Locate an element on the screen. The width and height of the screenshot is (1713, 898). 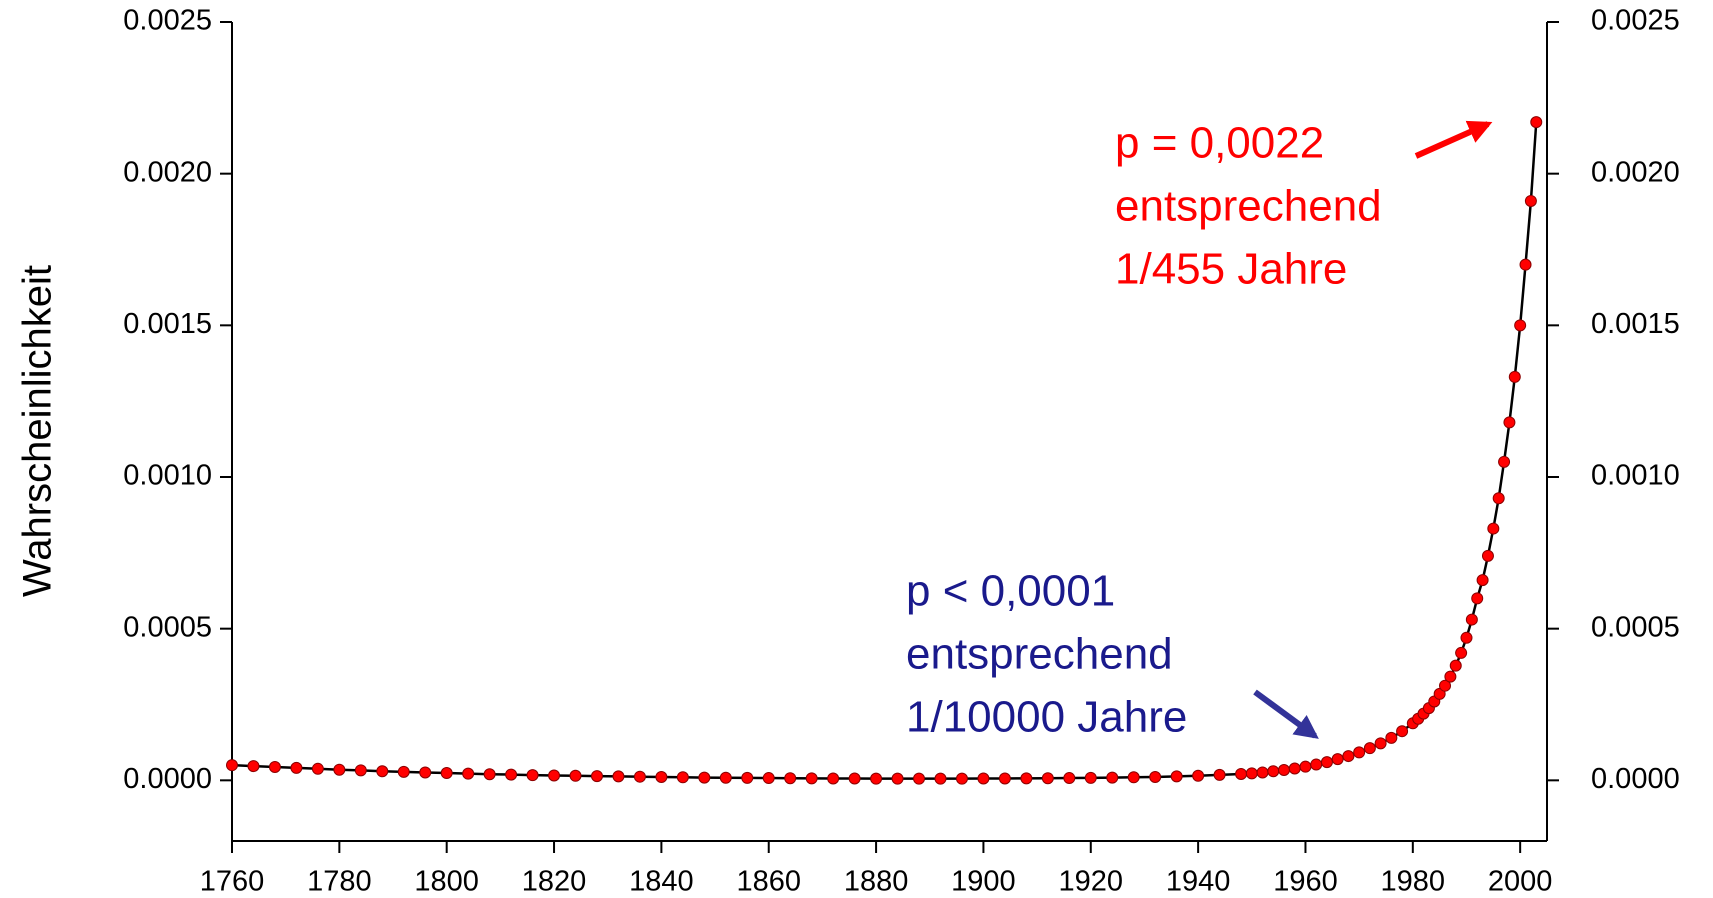
x-tick-label: 1880 is located at coordinates (876, 882).